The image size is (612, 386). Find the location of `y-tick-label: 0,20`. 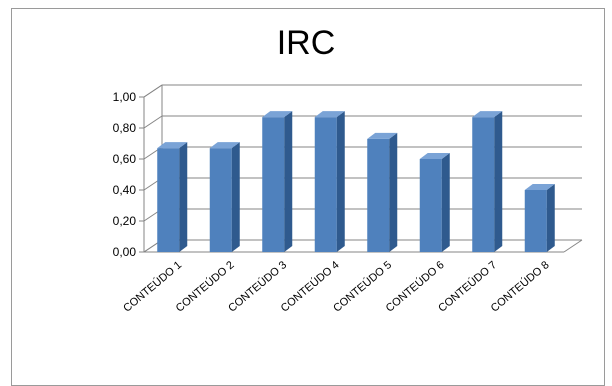

y-tick-label: 0,20 is located at coordinates (125, 221).